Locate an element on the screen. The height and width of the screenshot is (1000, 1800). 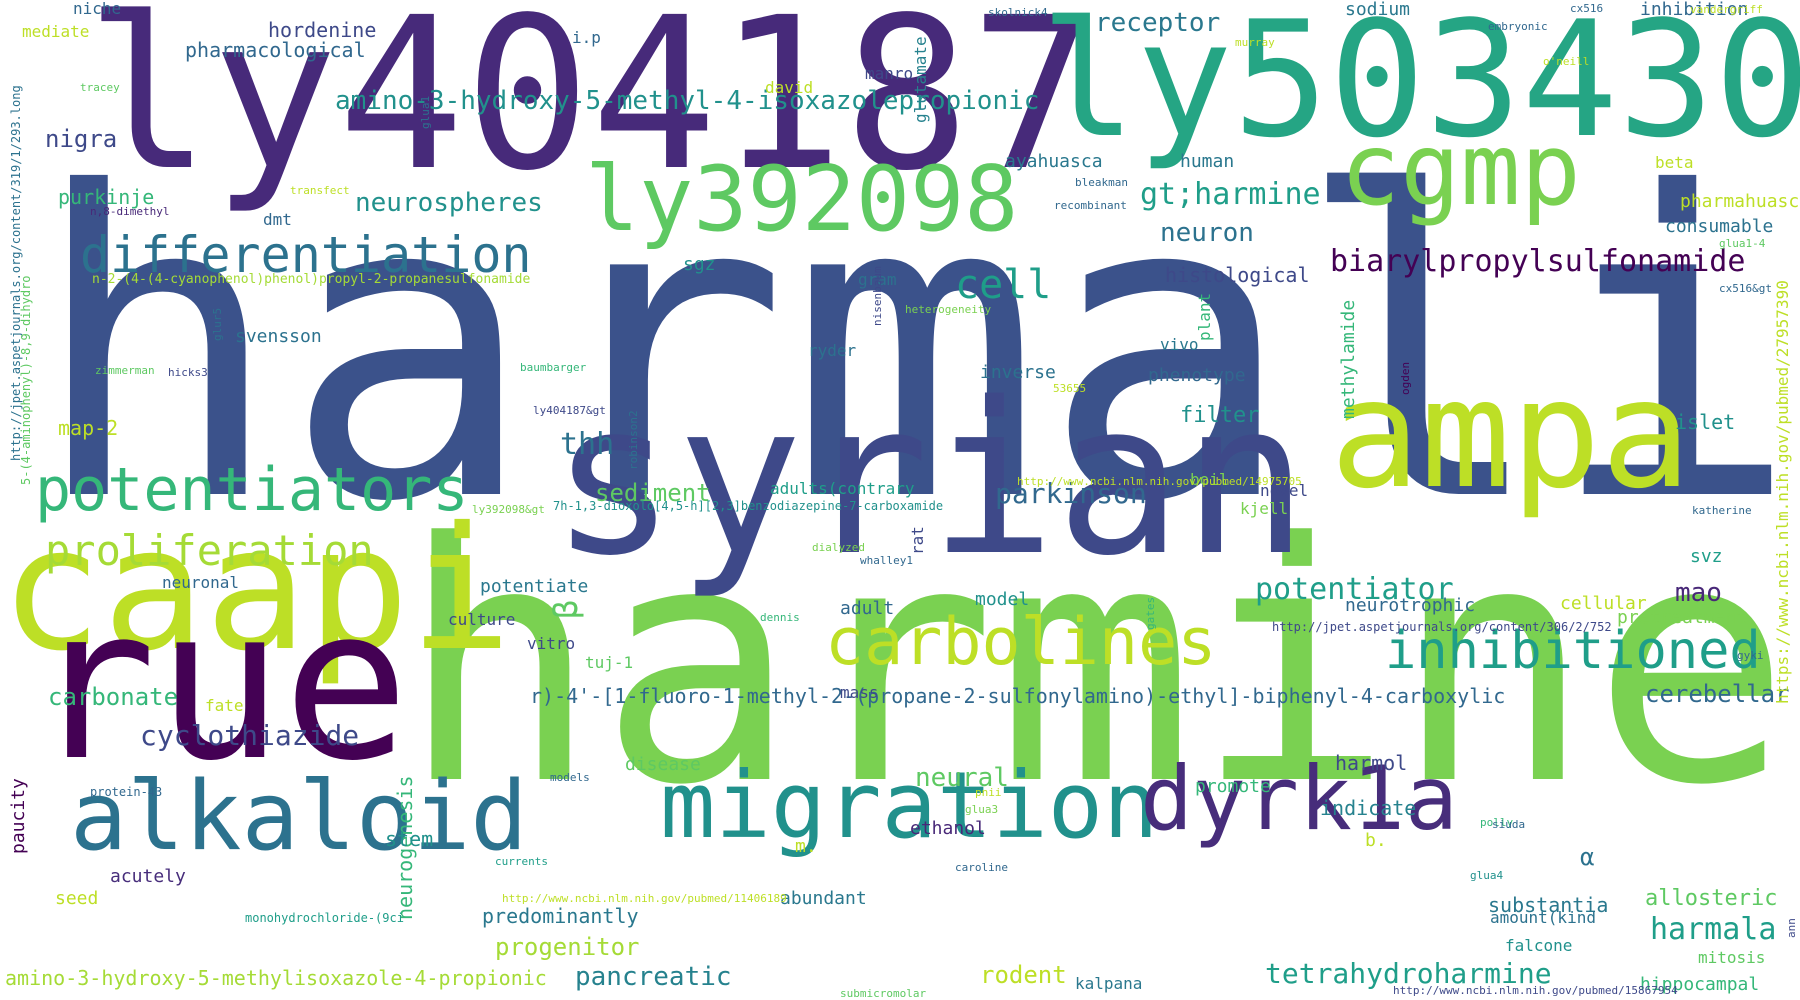
word-rue: rue is located at coordinates (220, 684).